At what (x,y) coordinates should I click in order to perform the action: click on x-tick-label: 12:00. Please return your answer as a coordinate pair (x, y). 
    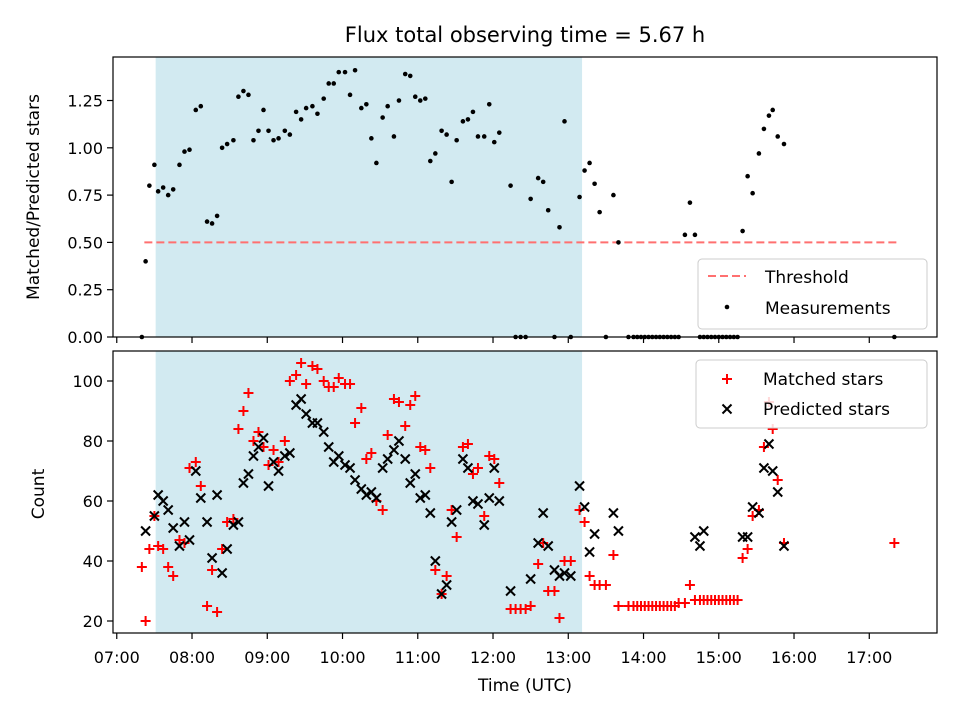
    Looking at the image, I should click on (493, 657).